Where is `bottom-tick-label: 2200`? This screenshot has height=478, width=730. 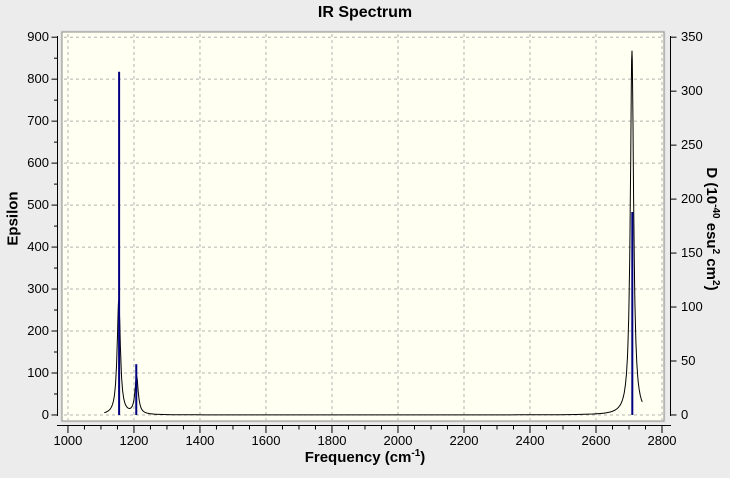 bottom-tick-label: 2200 is located at coordinates (464, 440).